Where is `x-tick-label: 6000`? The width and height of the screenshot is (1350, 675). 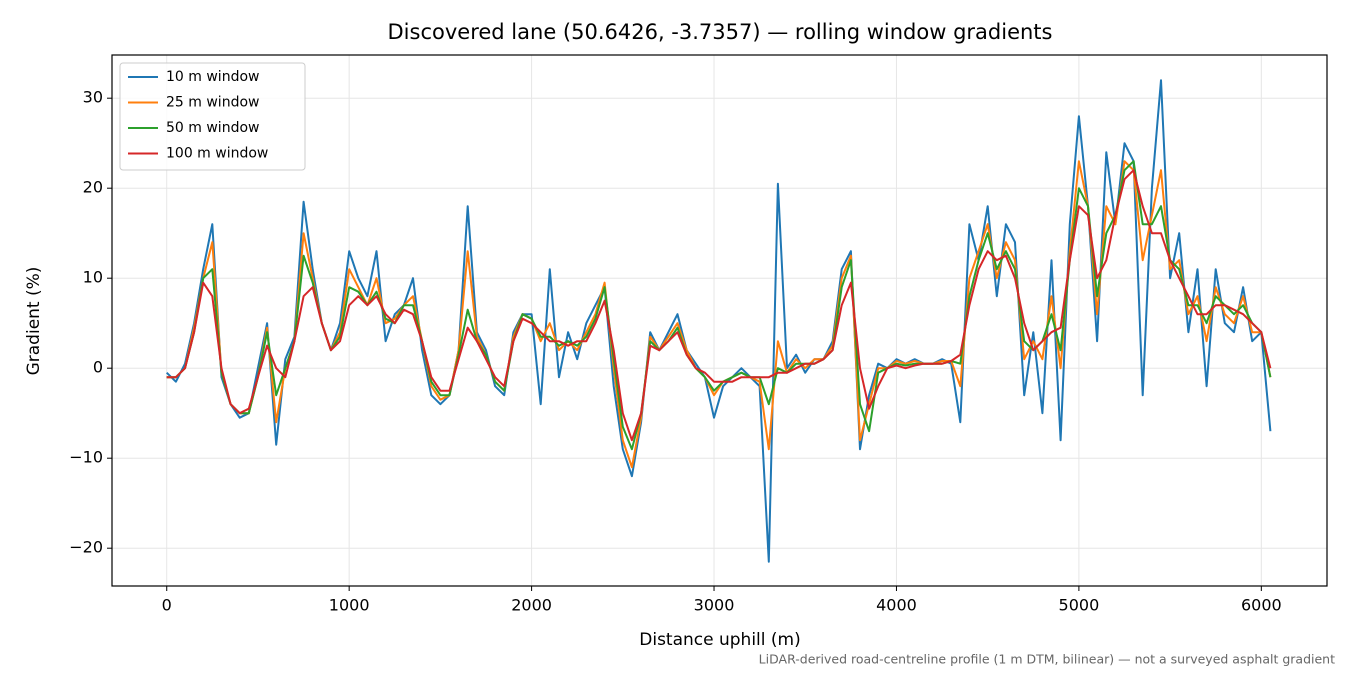 x-tick-label: 6000 is located at coordinates (1261, 605).